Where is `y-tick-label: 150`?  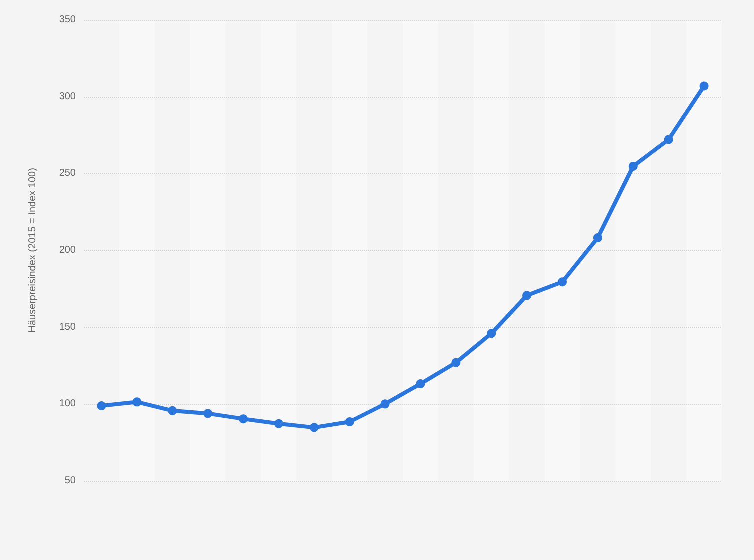
y-tick-label: 150 is located at coordinates (67, 327).